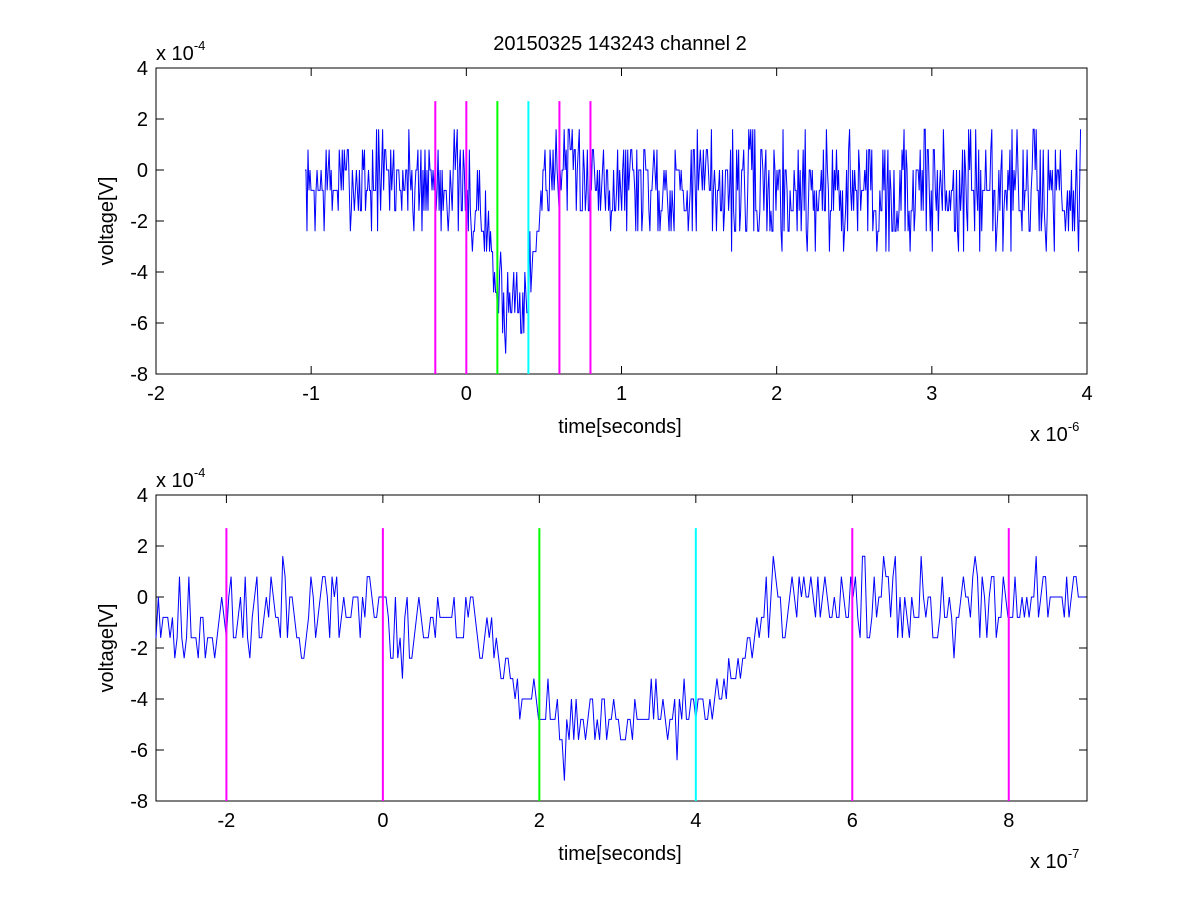  I want to click on top-plot-x-tick-label: -1, so click(311, 394).